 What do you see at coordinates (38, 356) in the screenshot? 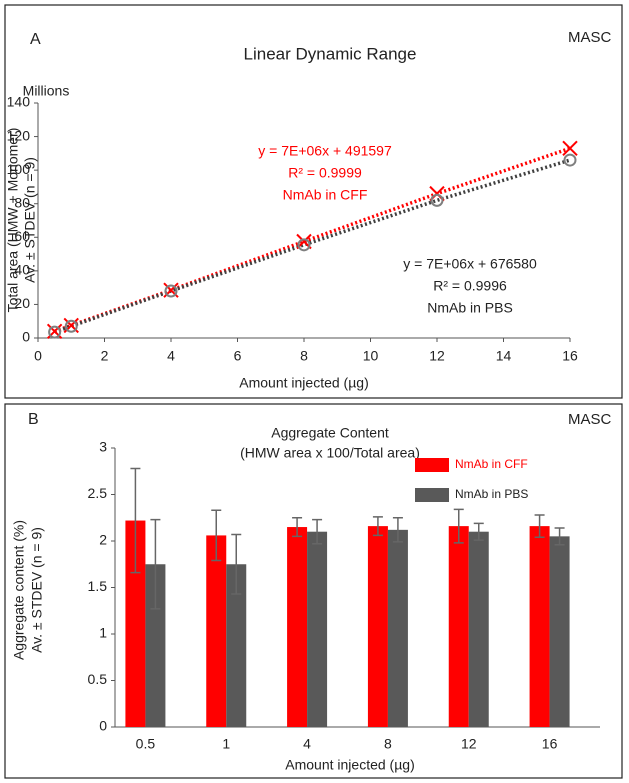
I see `x-tick-label: 0` at bounding box center [38, 356].